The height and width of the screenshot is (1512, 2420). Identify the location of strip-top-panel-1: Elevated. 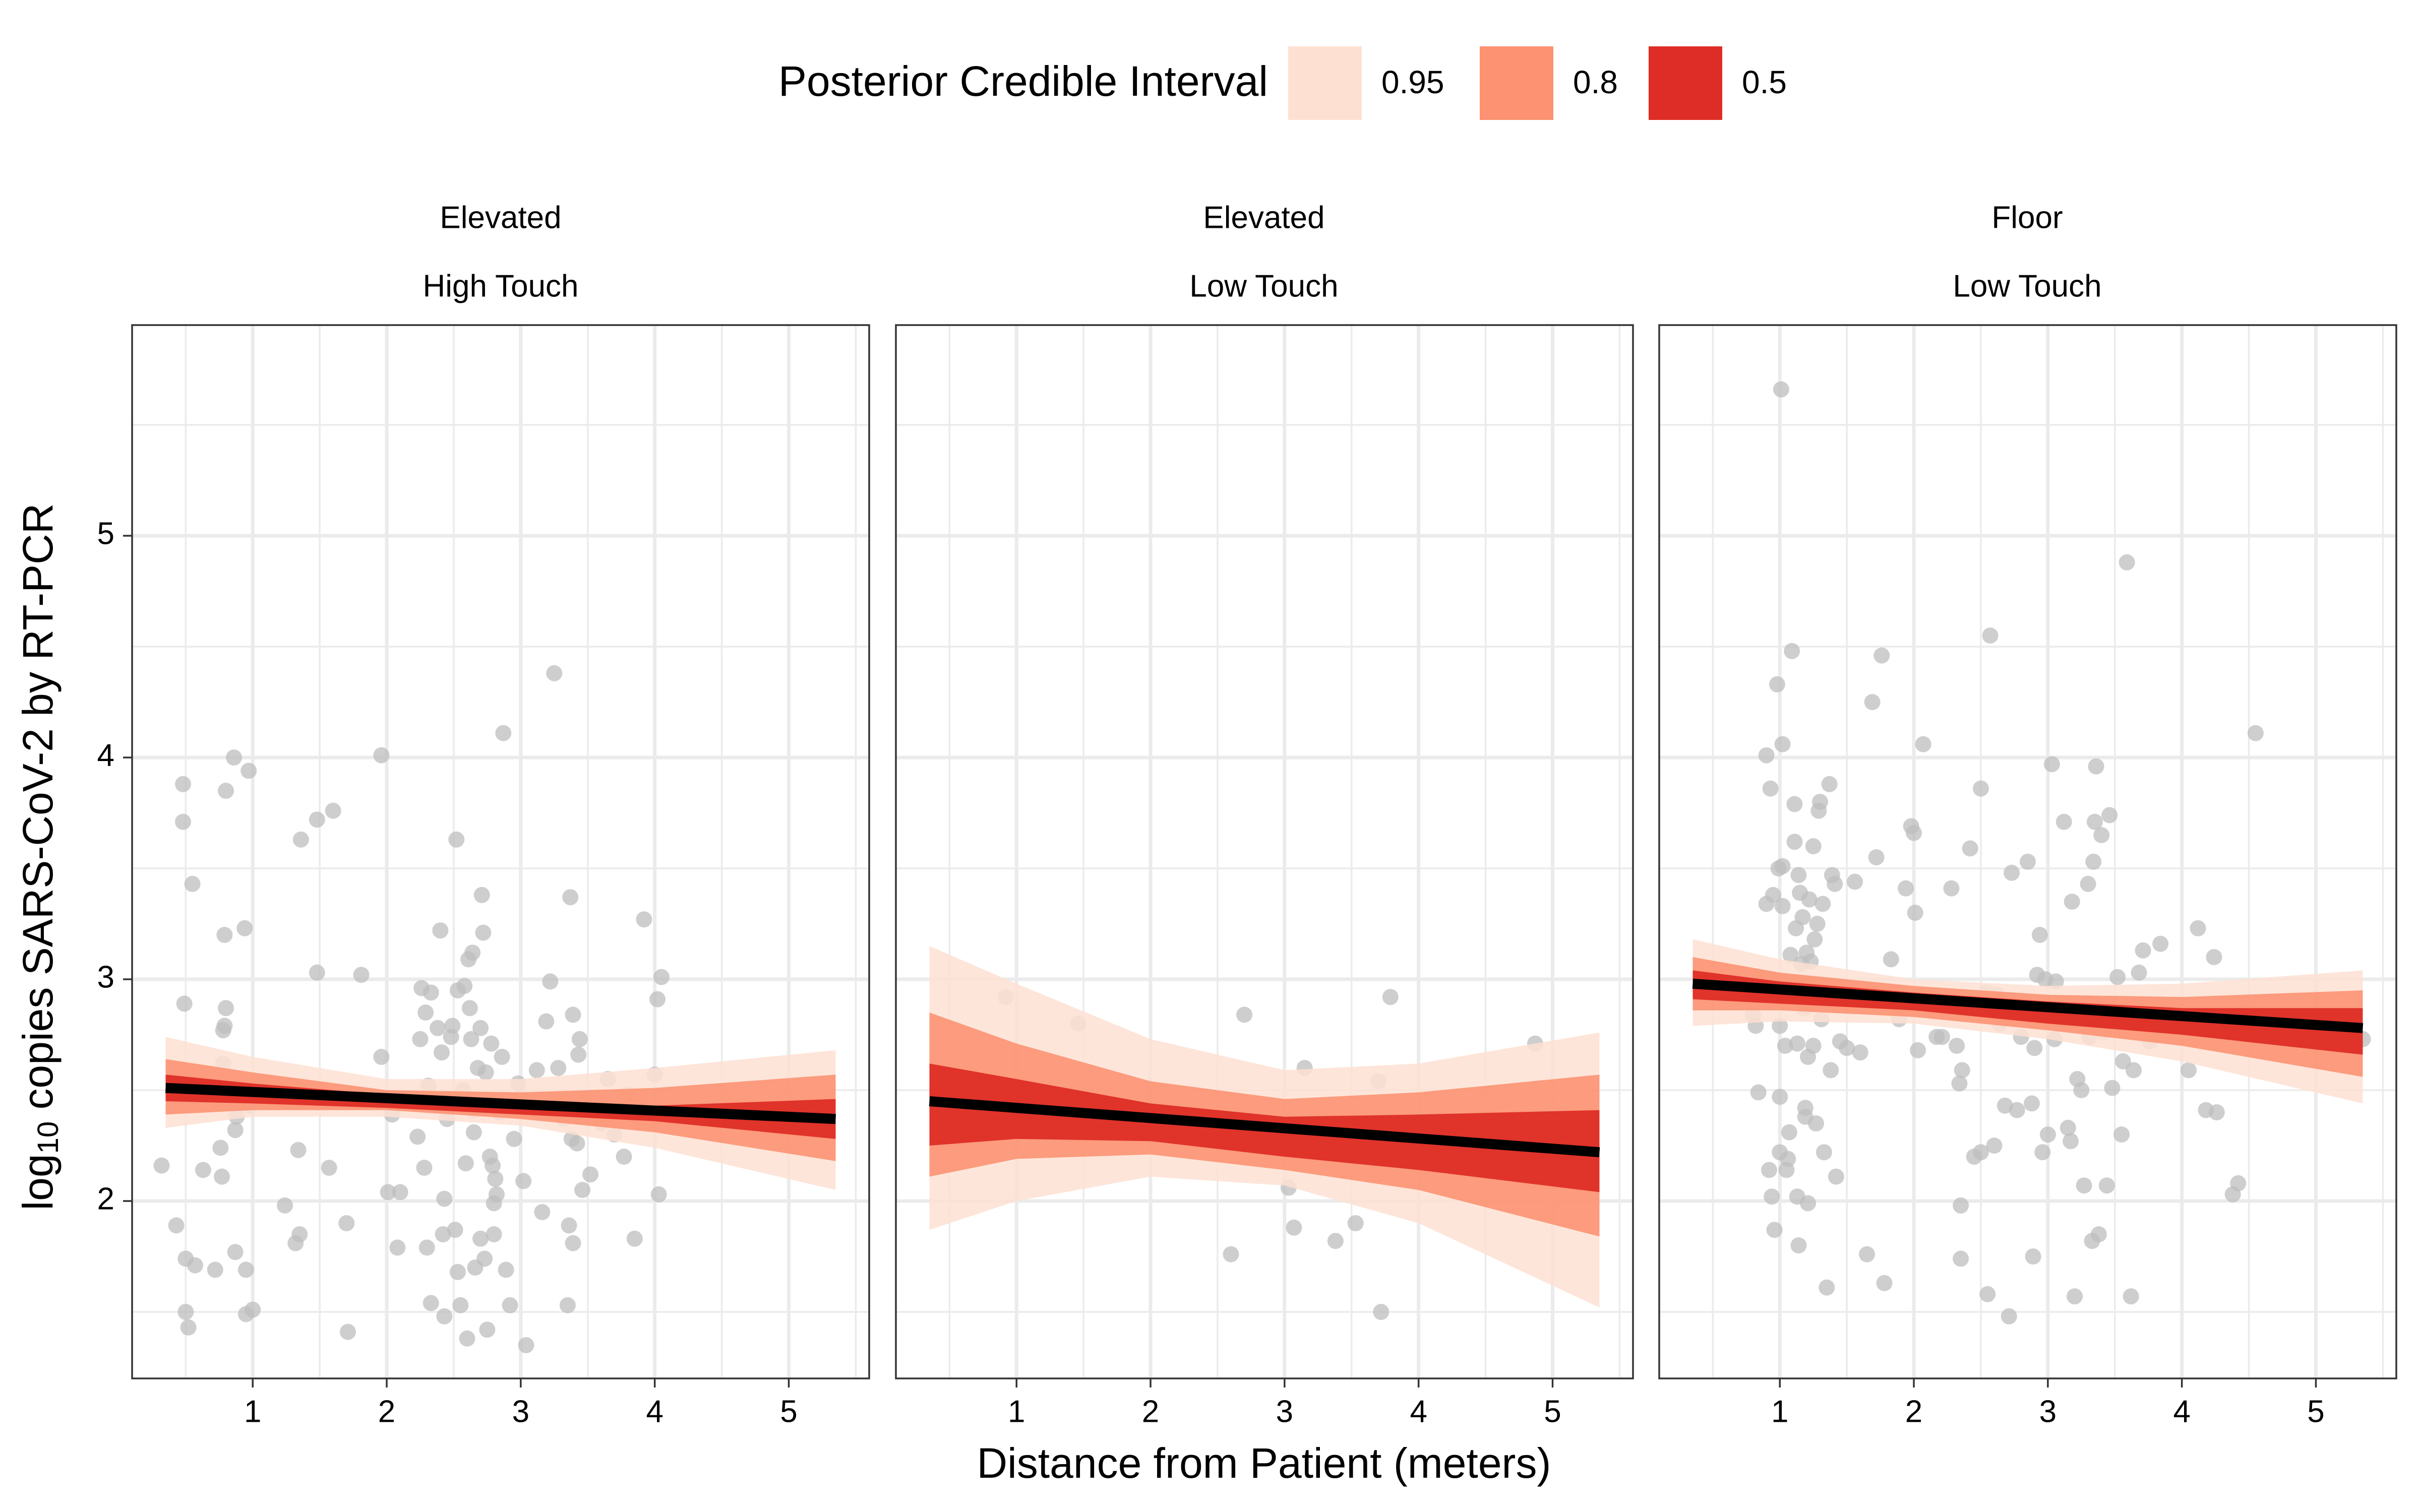
(500, 217).